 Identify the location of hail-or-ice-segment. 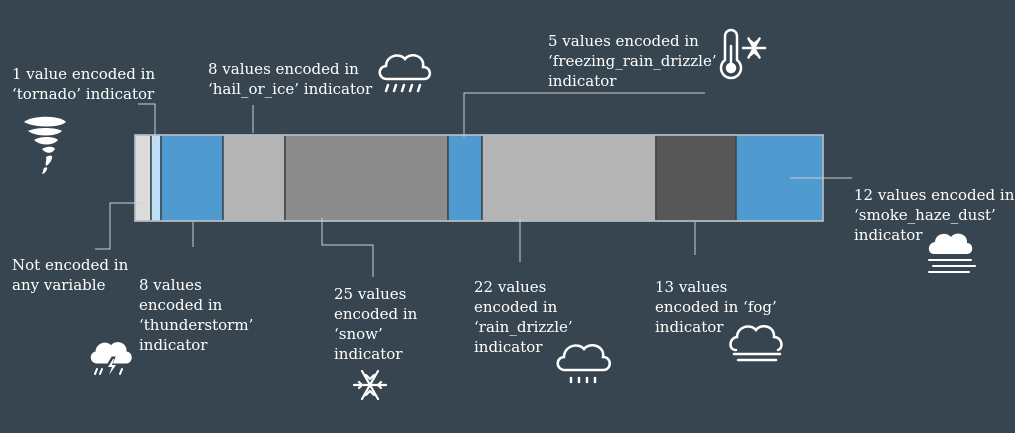
(254, 178).